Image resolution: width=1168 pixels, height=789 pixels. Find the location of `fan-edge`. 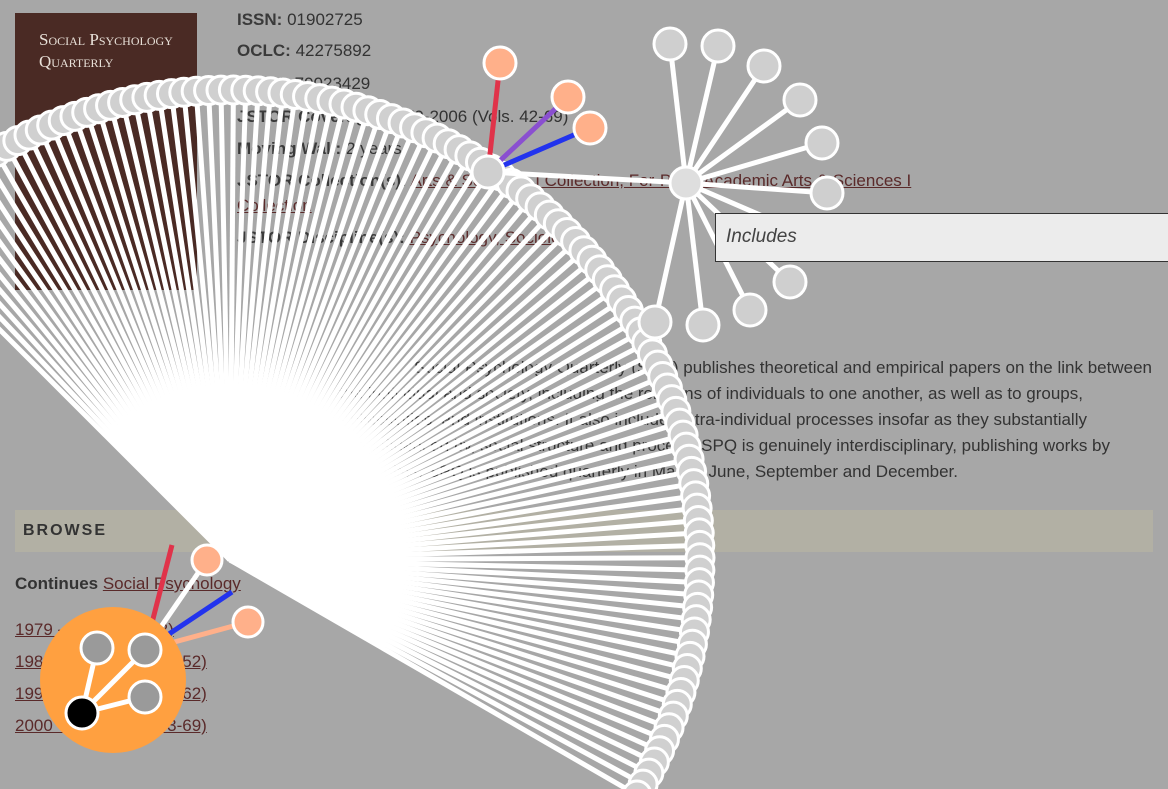

fan-edge is located at coordinates (430, 673).